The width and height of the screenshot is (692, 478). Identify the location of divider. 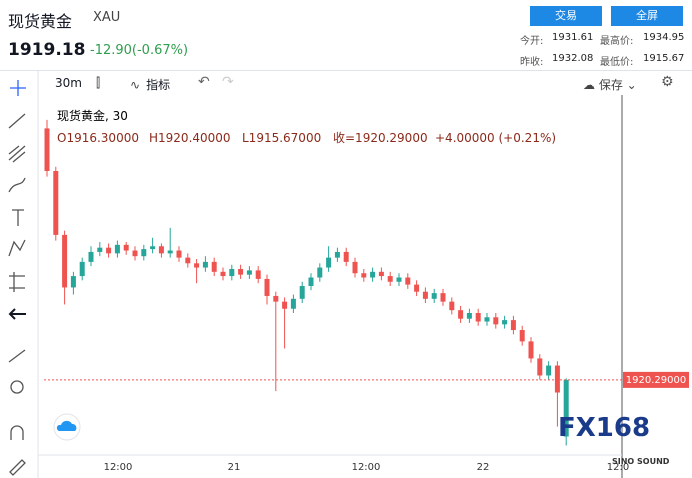
(346, 70).